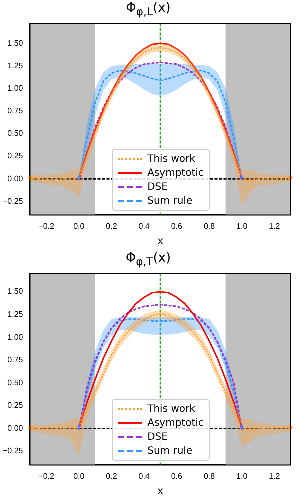 Image resolution: width=297 pixels, height=500 pixels. What do you see at coordinates (148, 9) in the screenshot?
I see `chart-title: Φ$_{φ,L}$(x)` at bounding box center [148, 9].